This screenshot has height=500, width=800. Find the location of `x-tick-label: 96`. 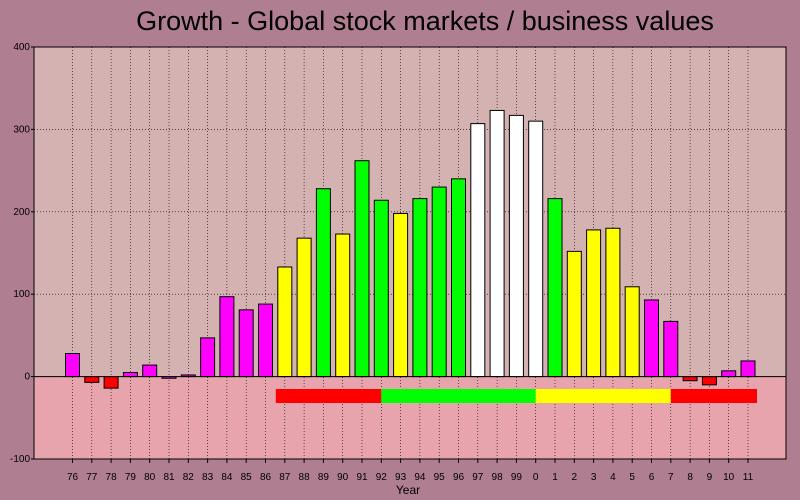

x-tick-label: 96 is located at coordinates (459, 477).